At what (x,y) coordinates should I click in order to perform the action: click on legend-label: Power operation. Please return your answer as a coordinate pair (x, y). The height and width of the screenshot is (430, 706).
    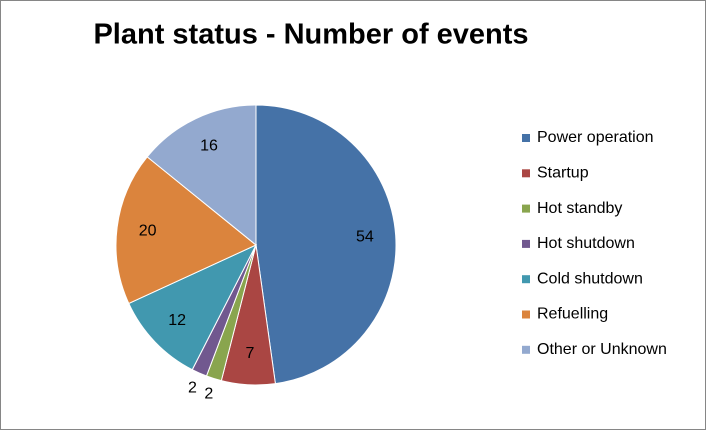
    Looking at the image, I should click on (595, 137).